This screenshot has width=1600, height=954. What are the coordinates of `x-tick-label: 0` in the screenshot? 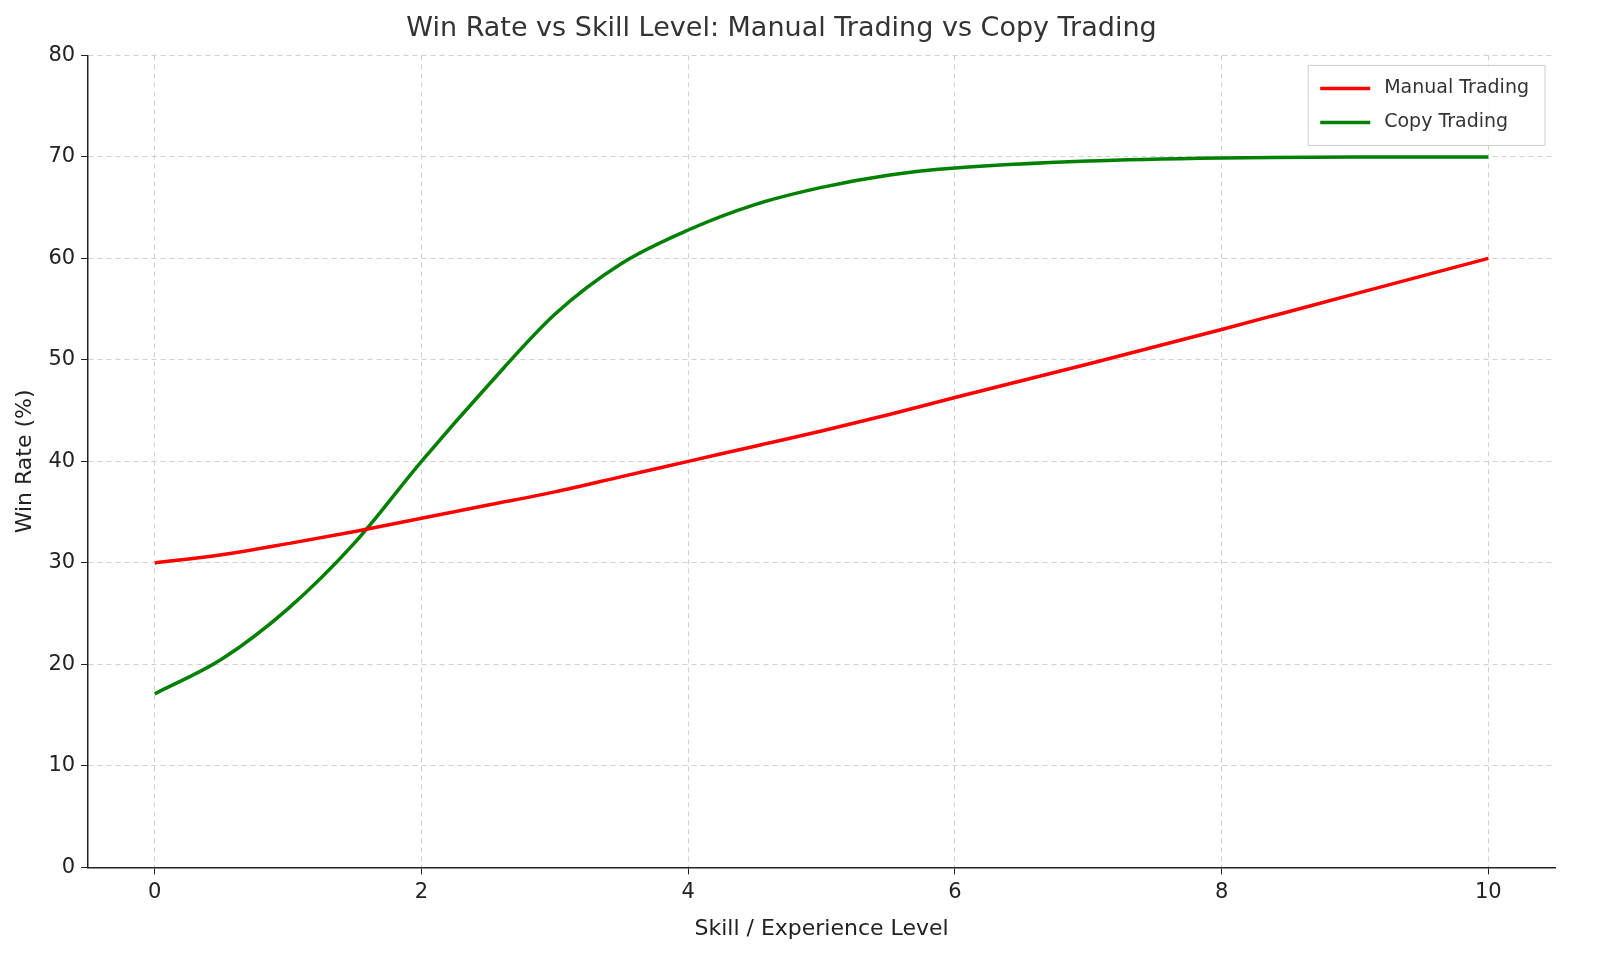 It's located at (155, 891).